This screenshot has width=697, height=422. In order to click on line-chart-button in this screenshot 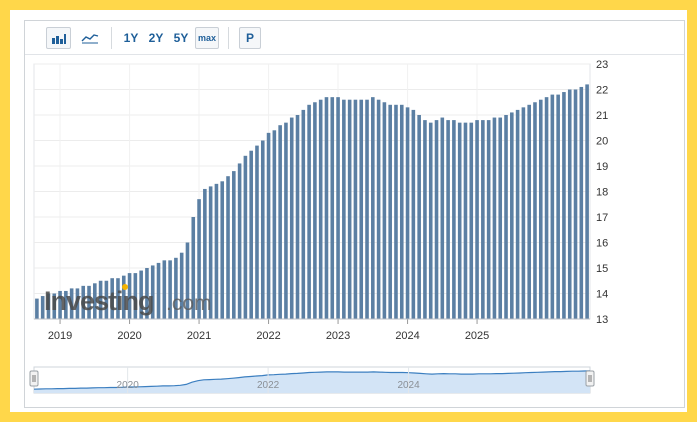, I will do `click(90, 38)`.